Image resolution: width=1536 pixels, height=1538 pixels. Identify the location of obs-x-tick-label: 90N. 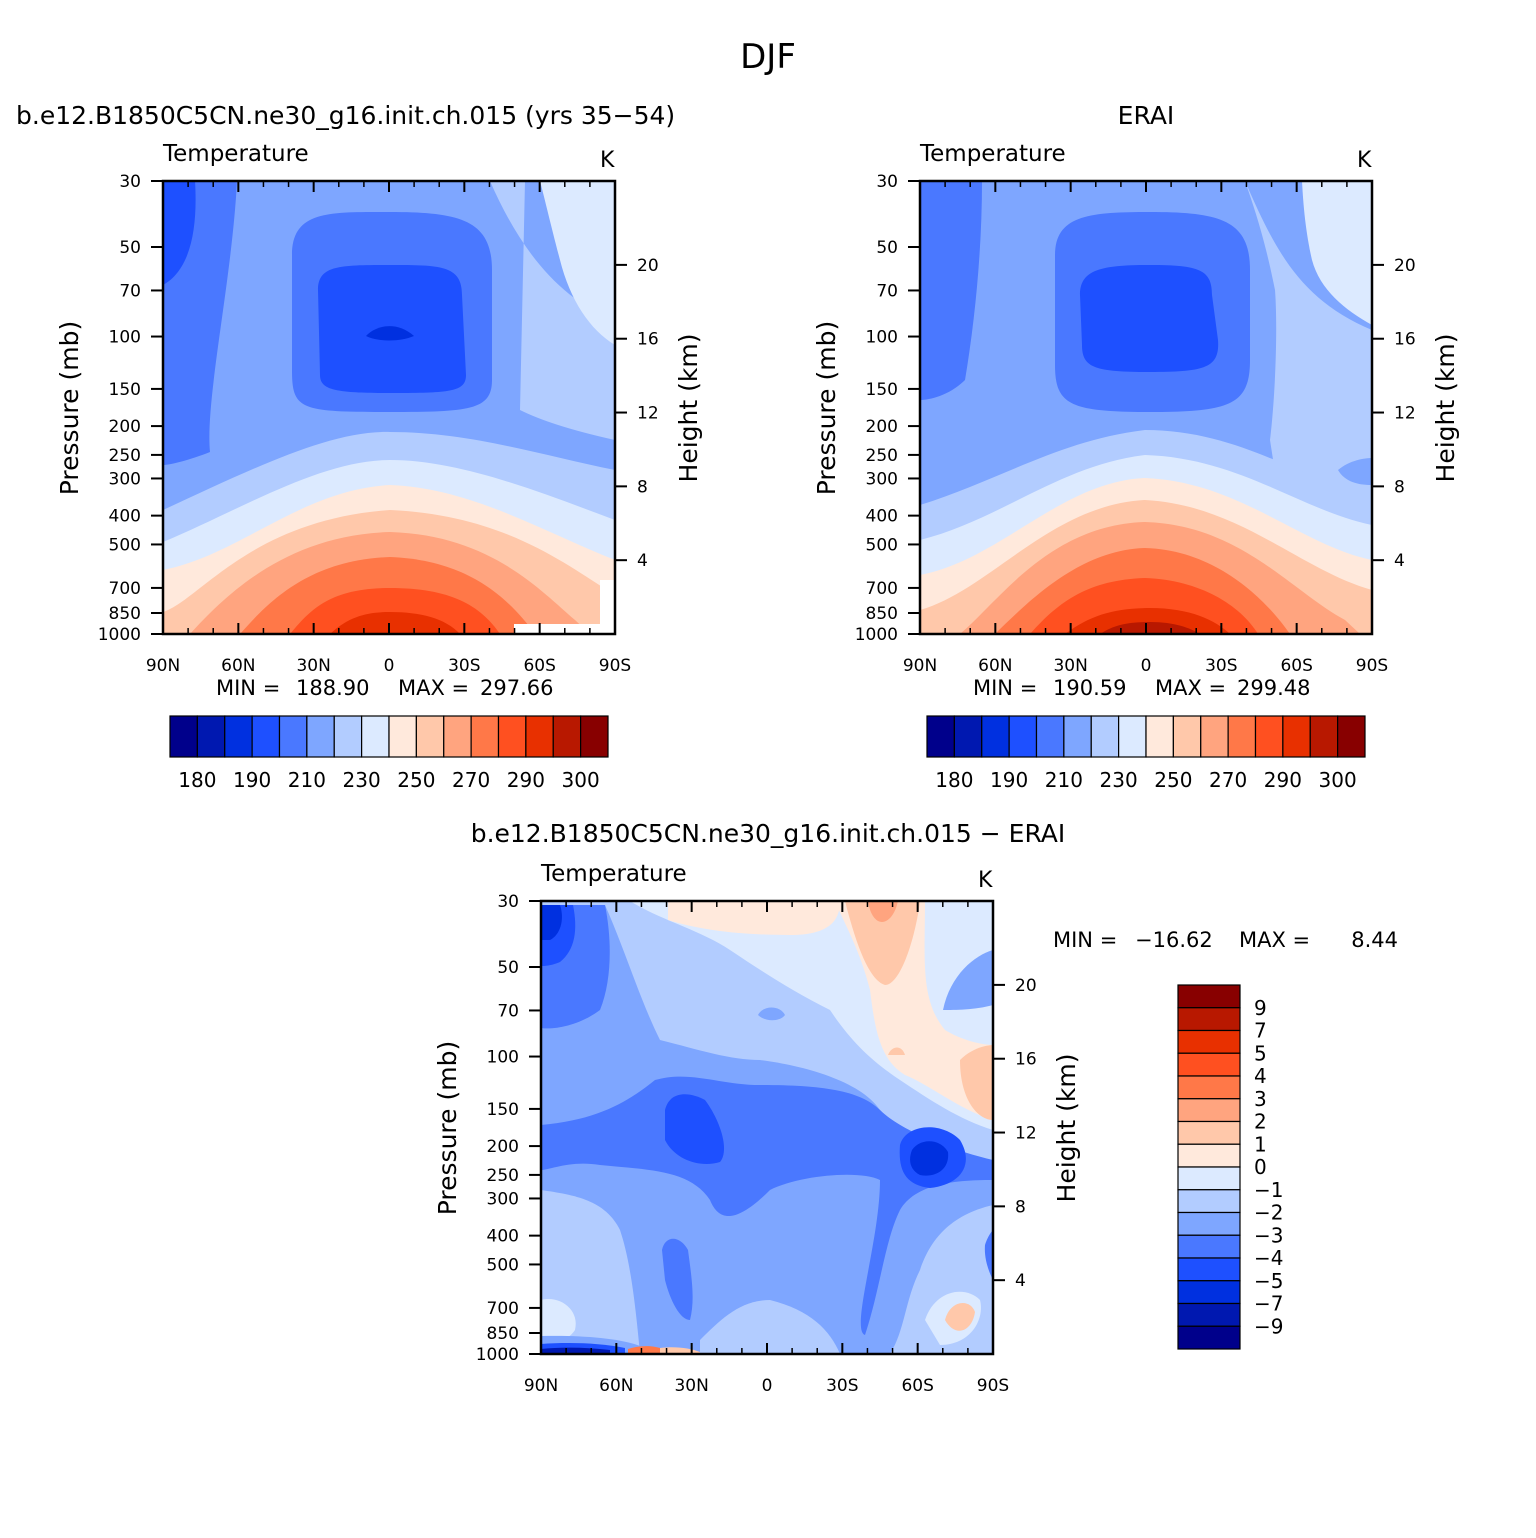
(920, 666).